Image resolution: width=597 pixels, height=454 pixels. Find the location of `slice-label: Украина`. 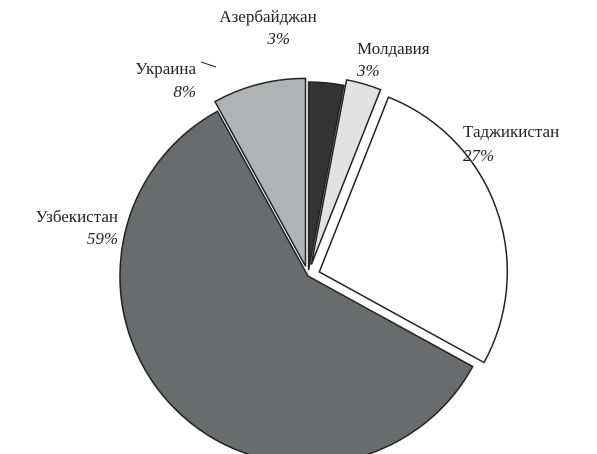

slice-label: Украина is located at coordinates (165, 68).